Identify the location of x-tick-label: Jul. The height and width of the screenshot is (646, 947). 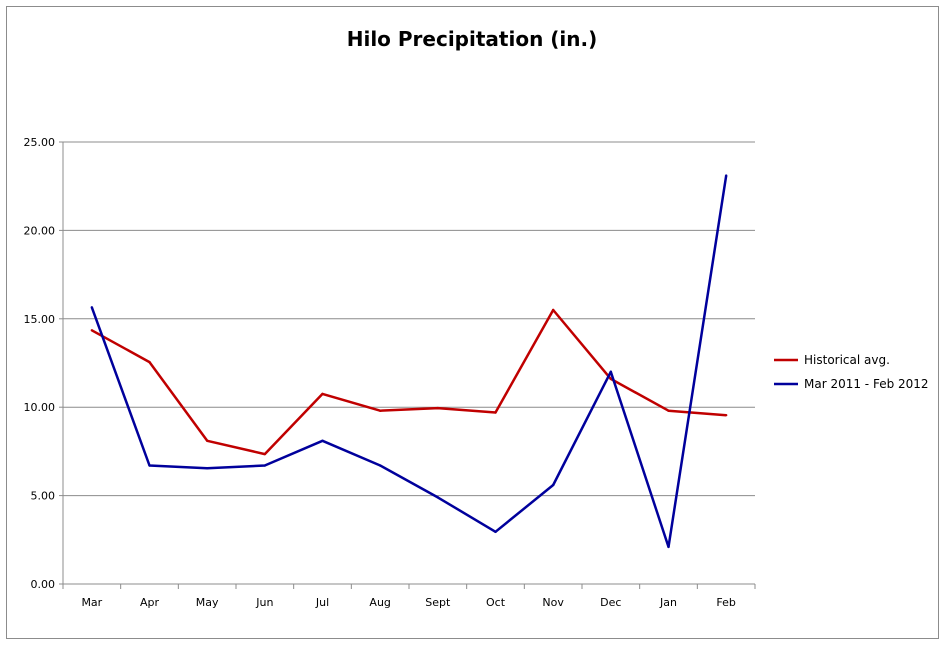
(322, 602).